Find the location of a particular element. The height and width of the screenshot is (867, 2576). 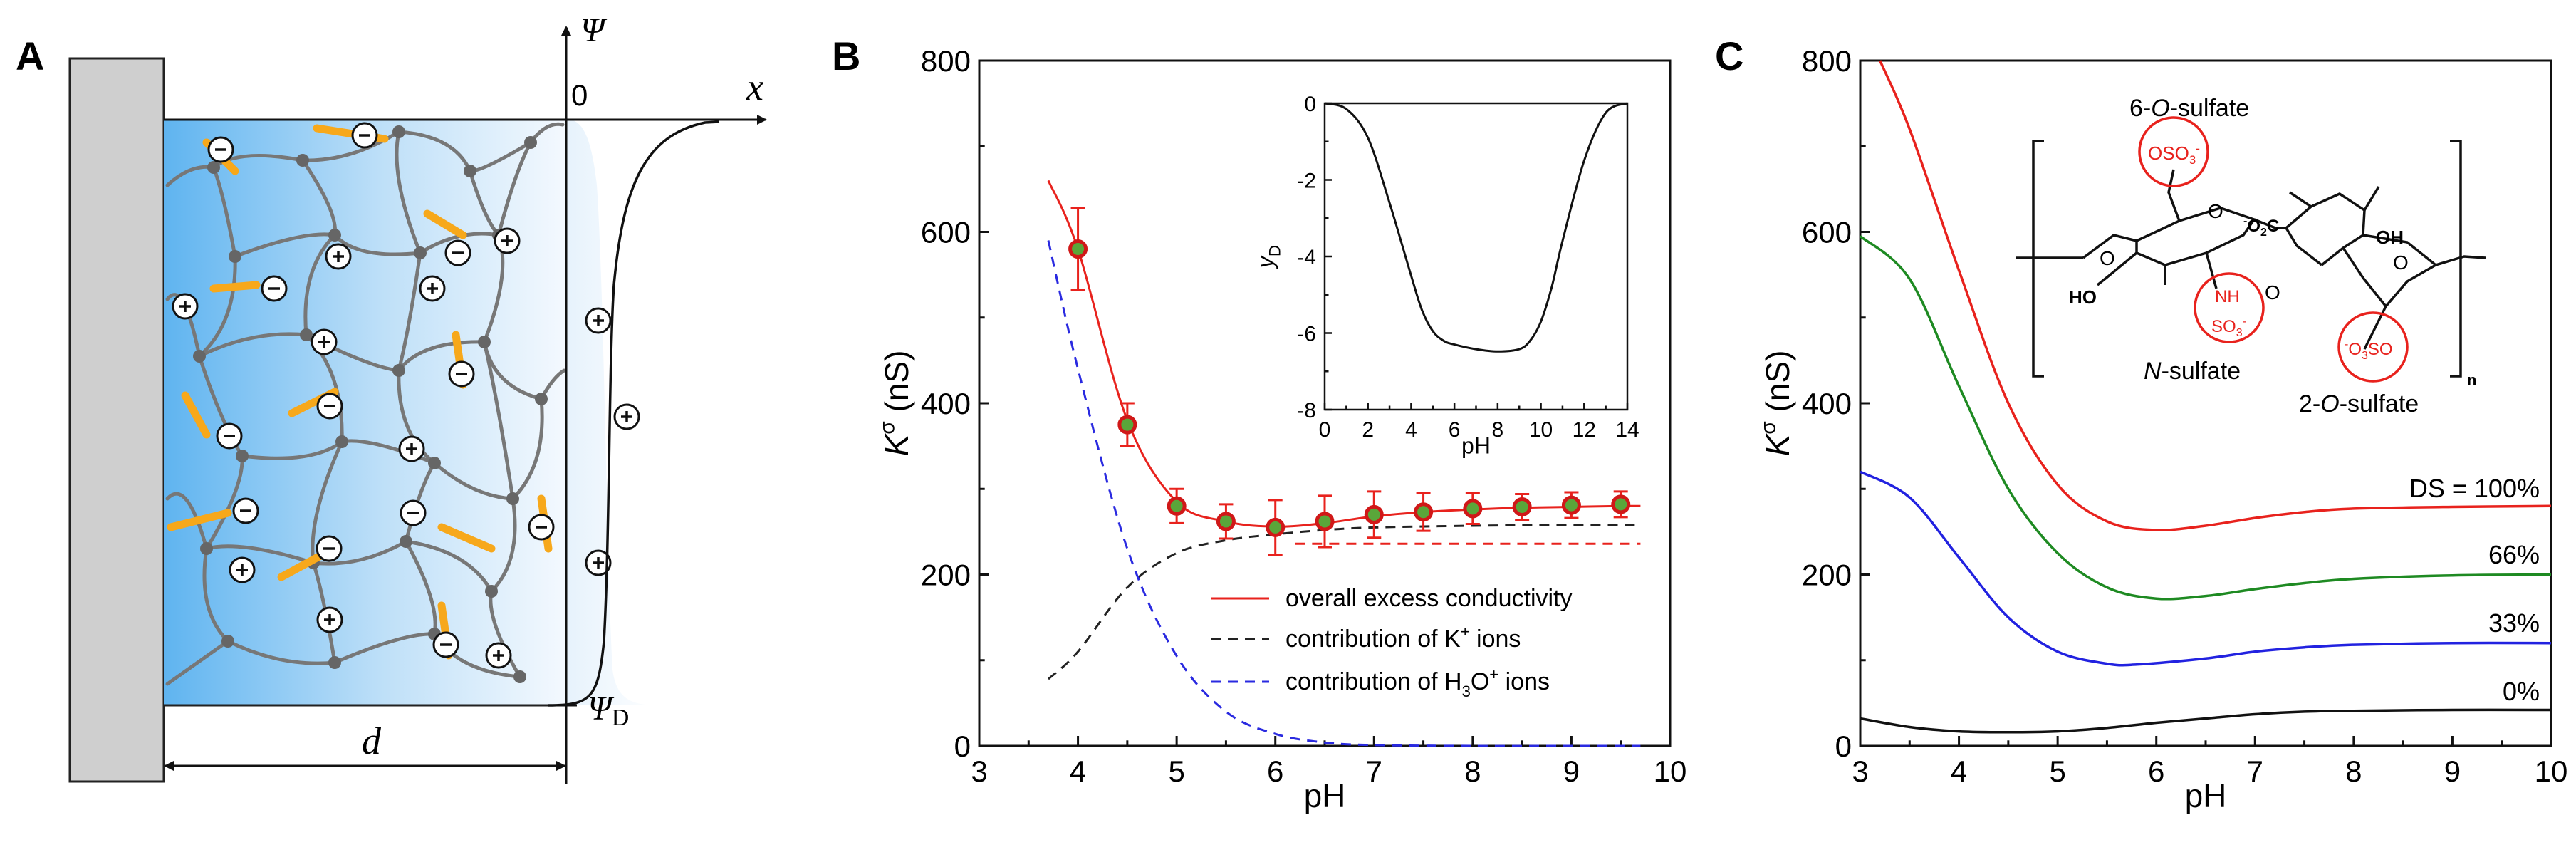

c-ytick-label: 0 is located at coordinates (1843, 746).